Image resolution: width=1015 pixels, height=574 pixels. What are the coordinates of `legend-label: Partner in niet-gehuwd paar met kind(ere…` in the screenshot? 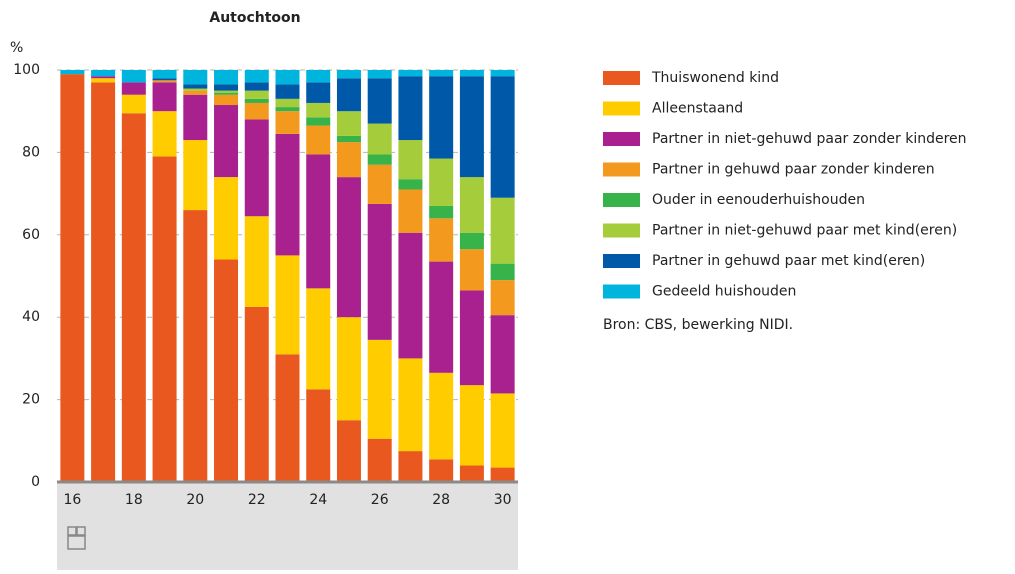 It's located at (804, 231).